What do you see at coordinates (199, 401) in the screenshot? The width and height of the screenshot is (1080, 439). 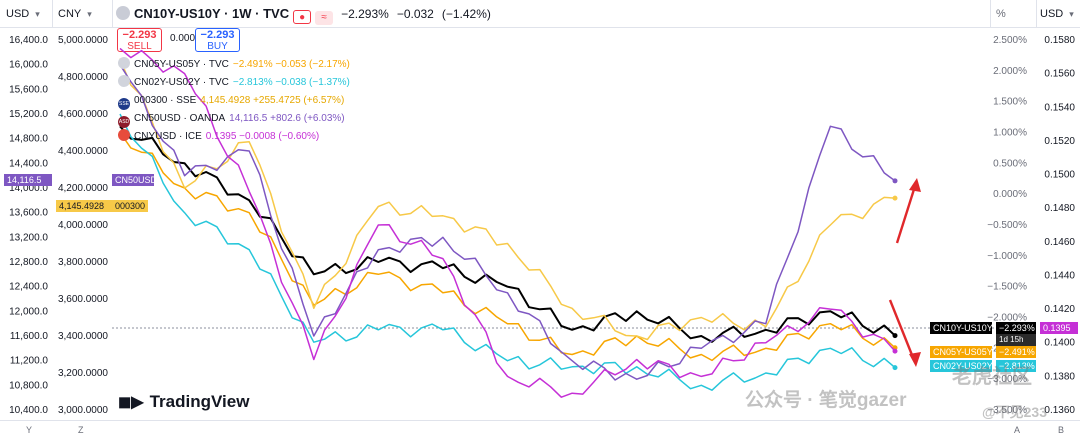 I see `tradingview-brand: TradingView` at bounding box center [199, 401].